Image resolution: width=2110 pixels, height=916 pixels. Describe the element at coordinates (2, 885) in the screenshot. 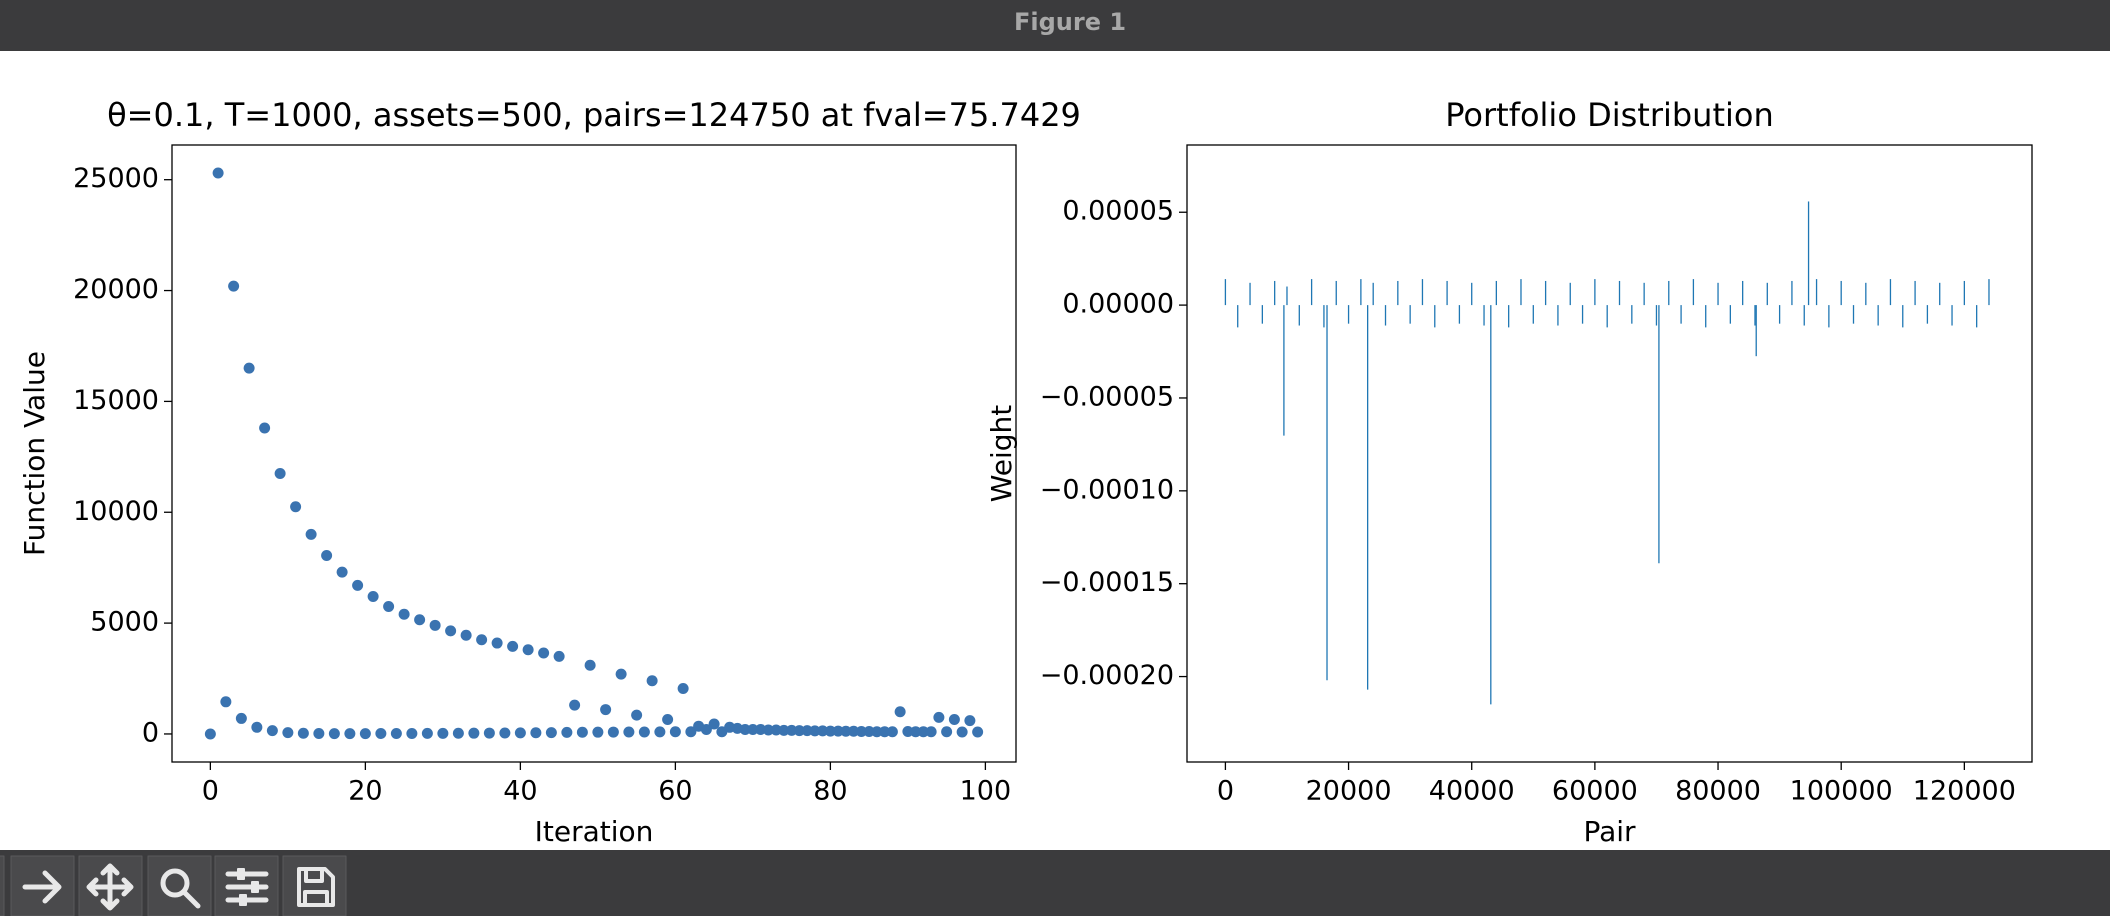

I see `back-button` at that location.